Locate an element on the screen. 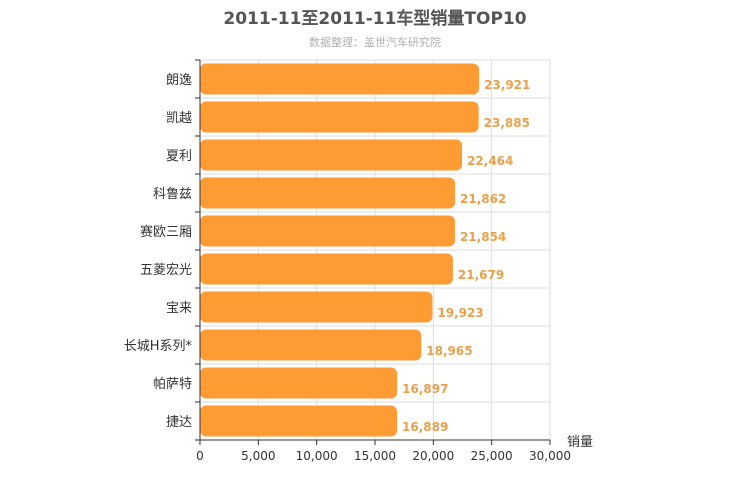 This screenshot has width=750, height=500. bar-value-label: 21,854 is located at coordinates (483, 237).